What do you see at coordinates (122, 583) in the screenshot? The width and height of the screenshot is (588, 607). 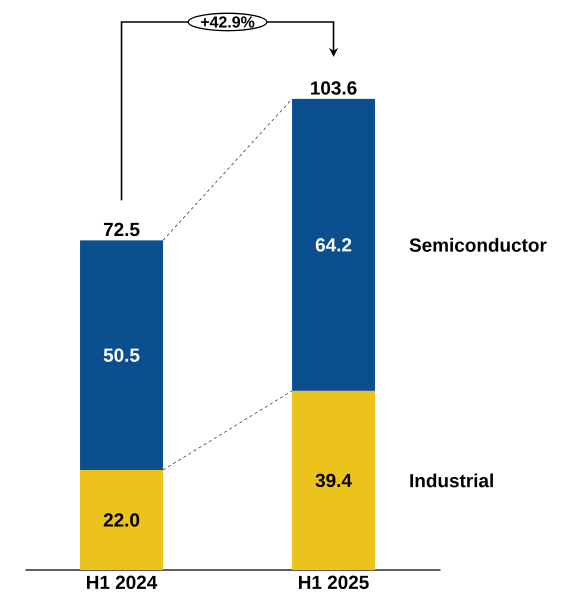 I see `x-tick-label: H1 2024` at bounding box center [122, 583].